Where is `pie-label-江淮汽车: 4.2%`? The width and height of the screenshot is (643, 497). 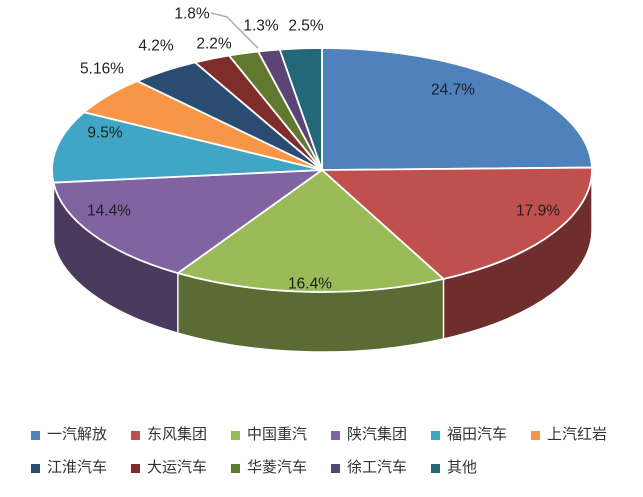 pie-label-江淮汽车: 4.2% is located at coordinates (156, 46).